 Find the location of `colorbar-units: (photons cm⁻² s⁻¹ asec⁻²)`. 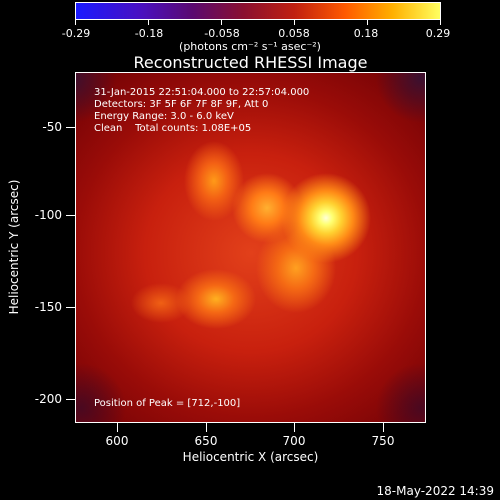

colorbar-units: (photons cm⁻² s⁻¹ asec⁻²) is located at coordinates (250, 46).